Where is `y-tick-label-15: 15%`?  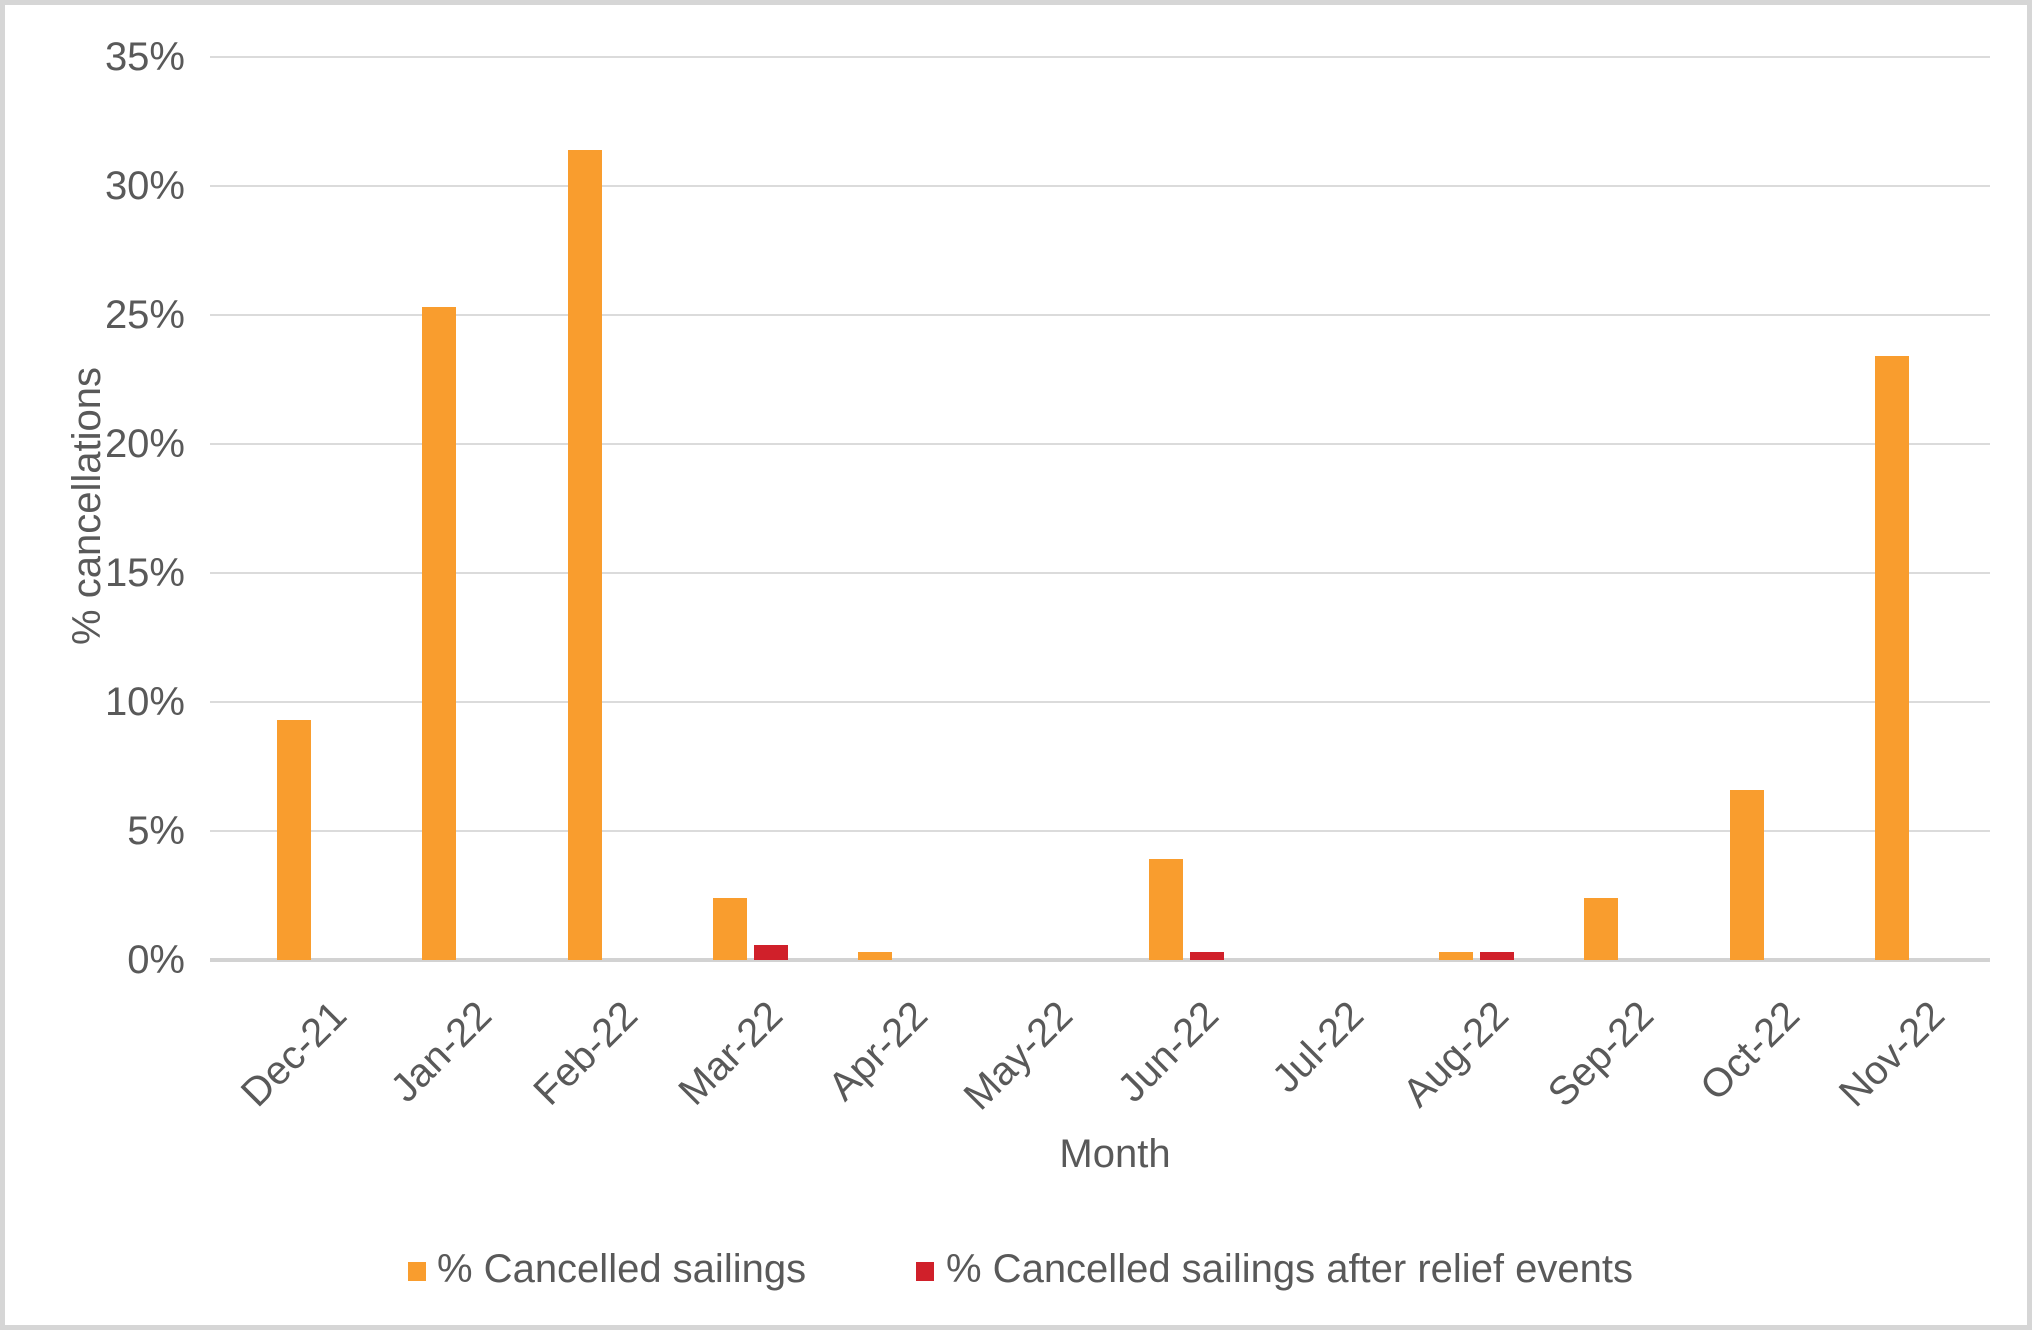 y-tick-label-15: 15% is located at coordinates (144, 573).